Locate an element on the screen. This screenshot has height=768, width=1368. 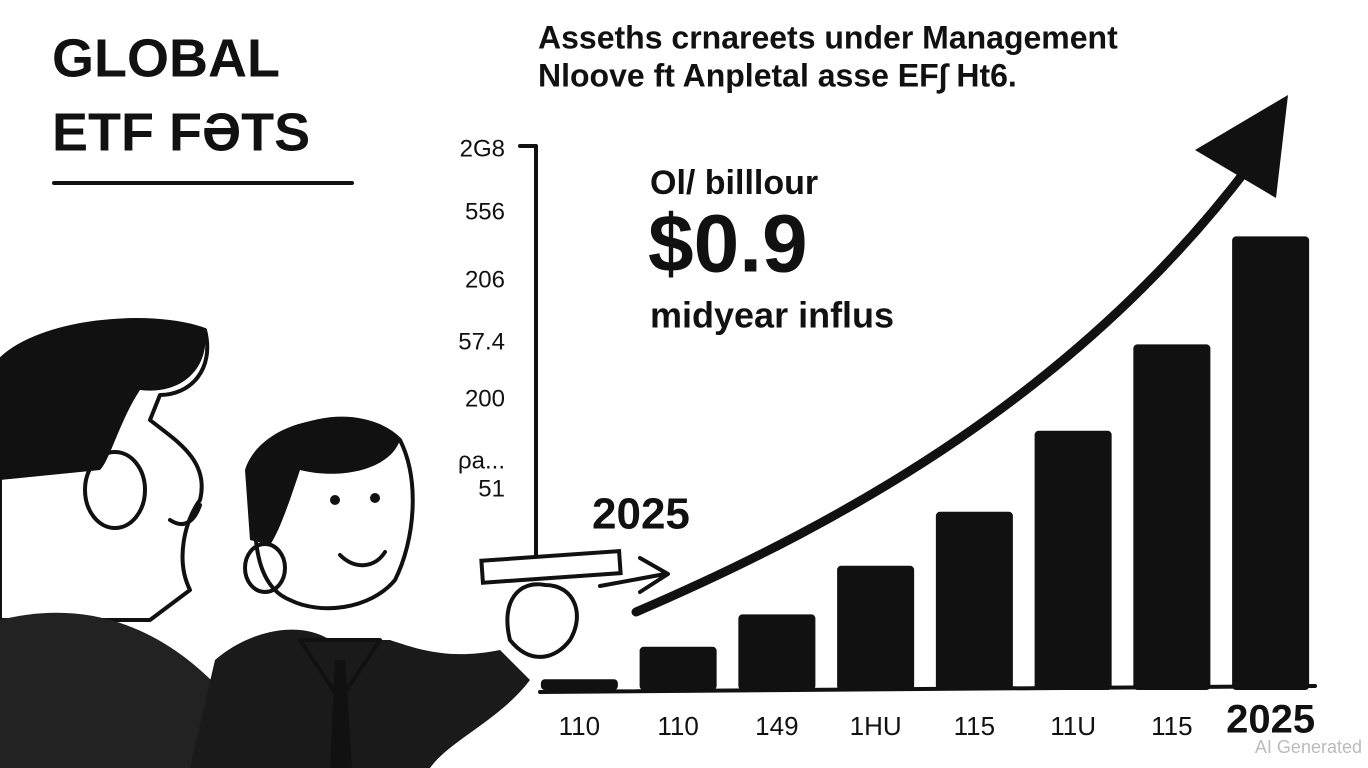
pointer-stick is located at coordinates (551, 567).